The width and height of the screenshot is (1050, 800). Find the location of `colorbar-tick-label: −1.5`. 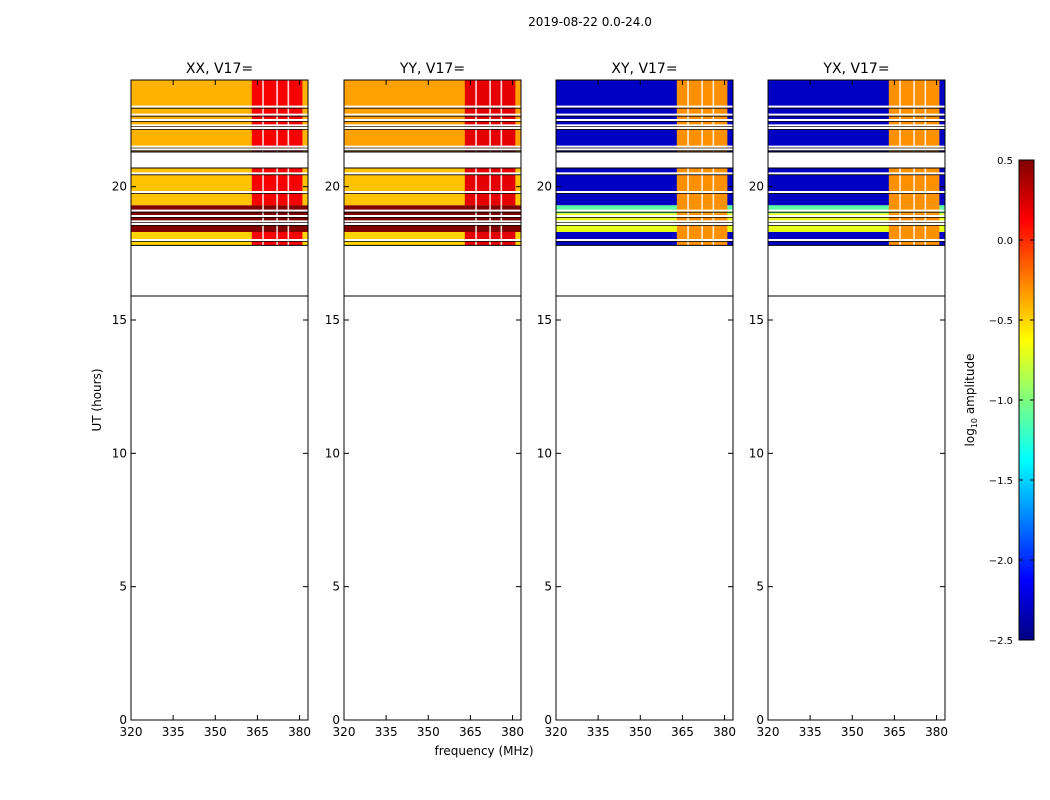

colorbar-tick-label: −1.5 is located at coordinates (1001, 481).